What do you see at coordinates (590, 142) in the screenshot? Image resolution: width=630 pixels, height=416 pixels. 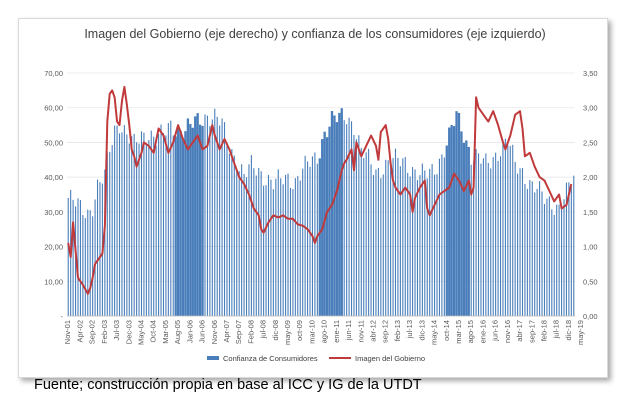 I see `y-right-tick-label: 2,50` at bounding box center [590, 142].